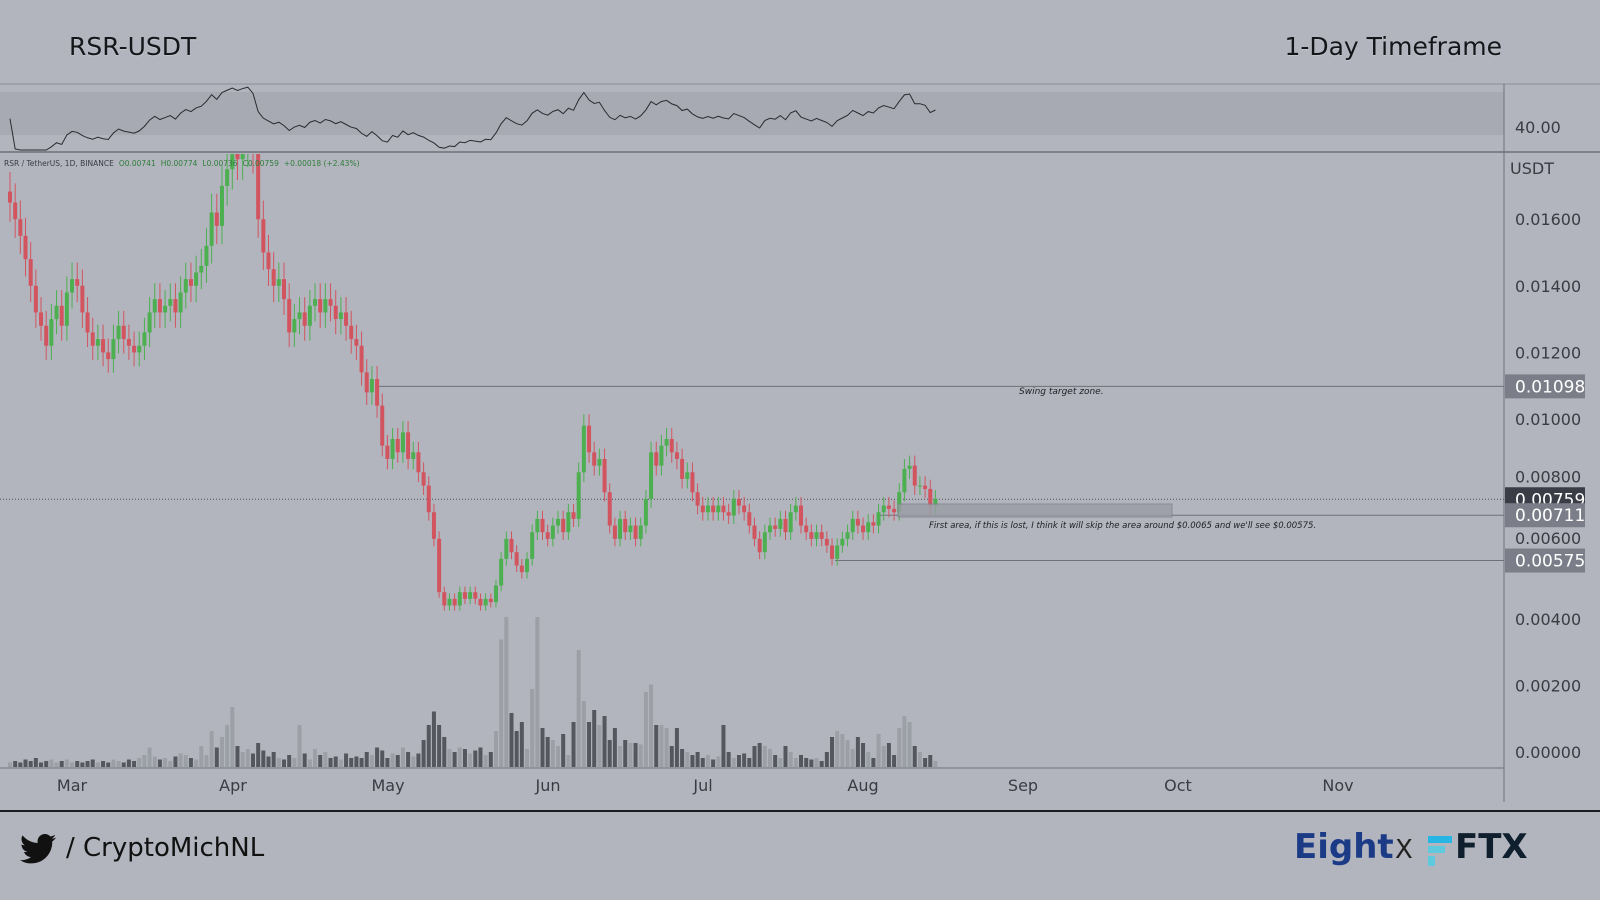 Image resolution: width=1600 pixels, height=900 pixels. What do you see at coordinates (752, 113) in the screenshot?
I see `rsi-band` at bounding box center [752, 113].